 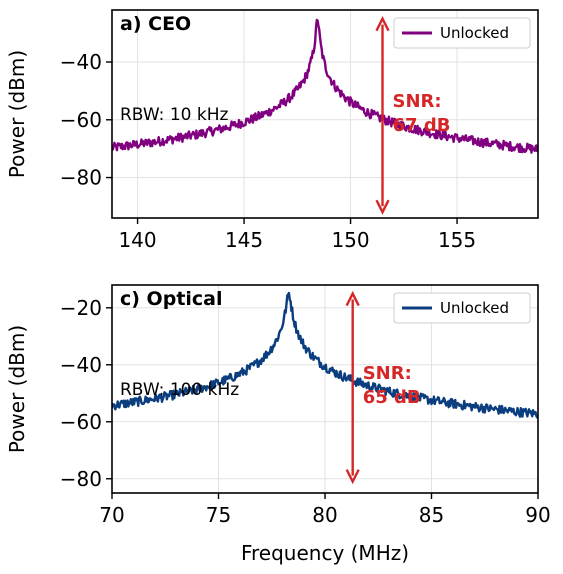 What do you see at coordinates (431, 515) in the screenshot?
I see `x-tick-label: 85` at bounding box center [431, 515].